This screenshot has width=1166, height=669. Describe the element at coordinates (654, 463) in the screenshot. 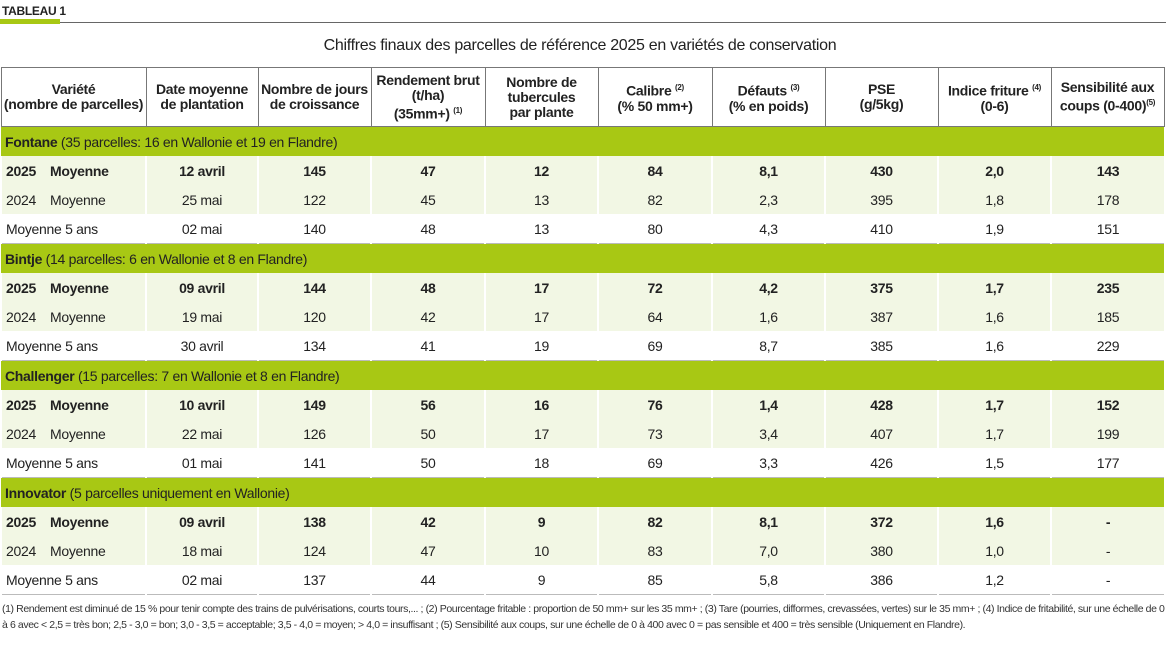

I see `table-cell: 69` at that location.